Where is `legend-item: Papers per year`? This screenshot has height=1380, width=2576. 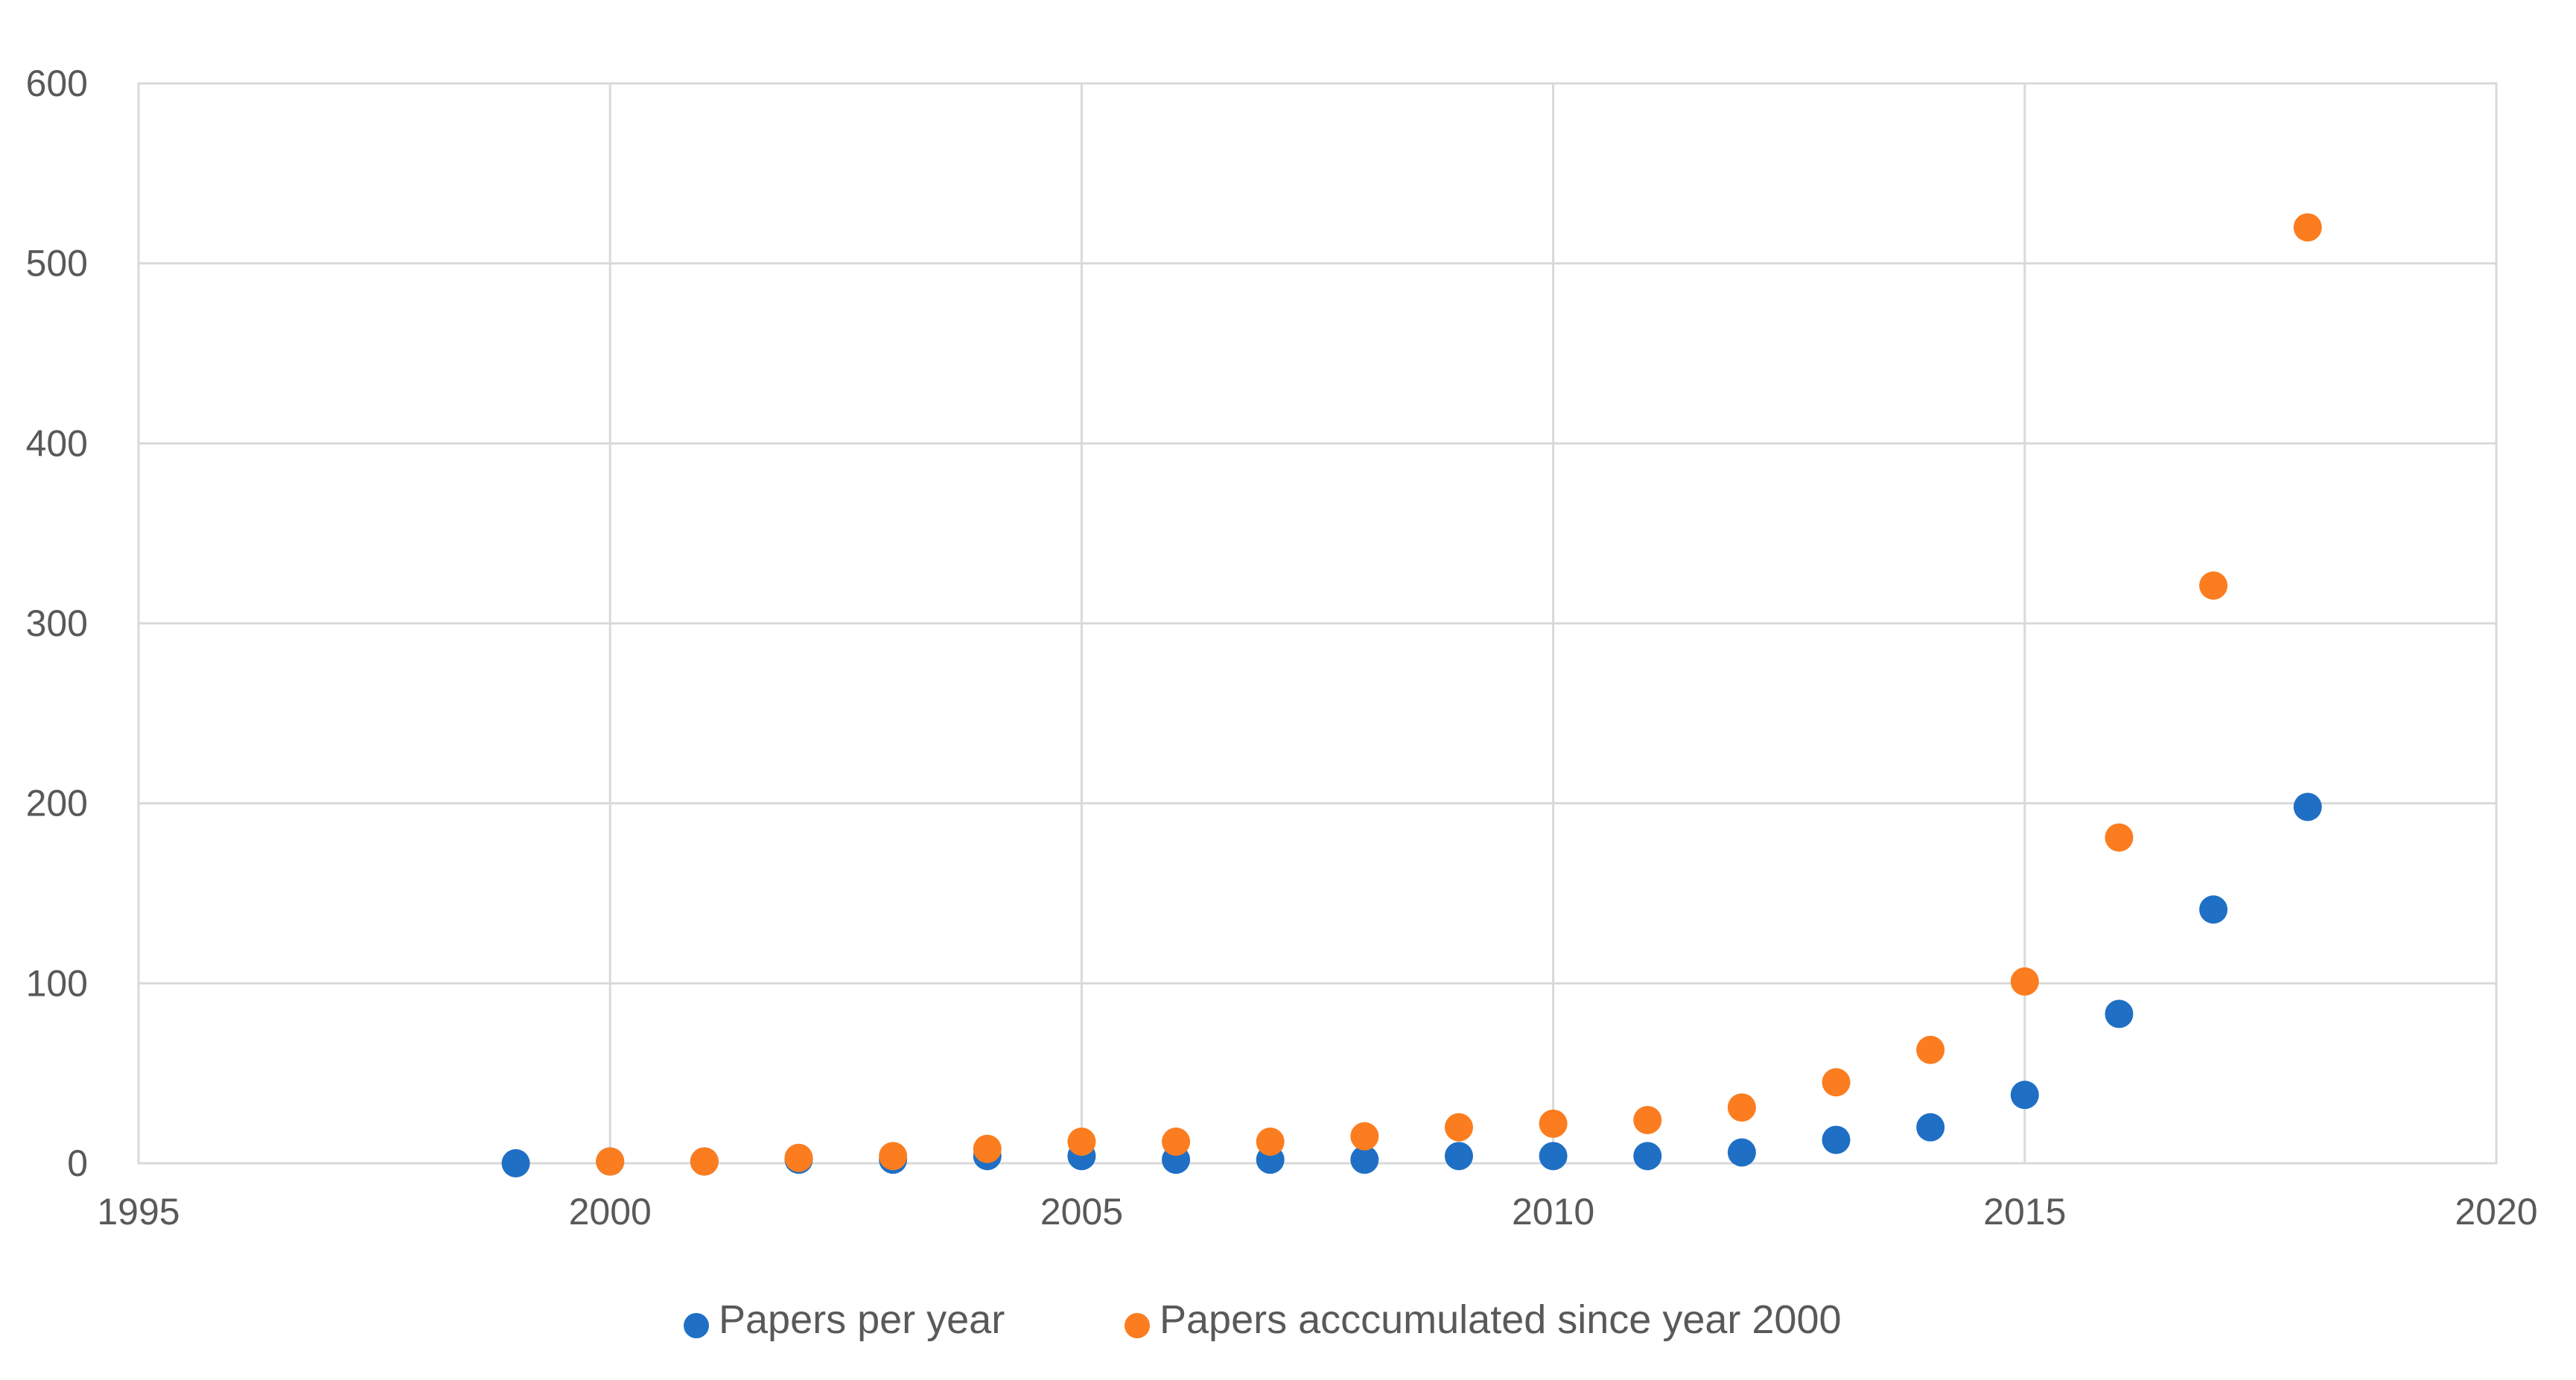
legend-item: Papers per year is located at coordinates (844, 1319).